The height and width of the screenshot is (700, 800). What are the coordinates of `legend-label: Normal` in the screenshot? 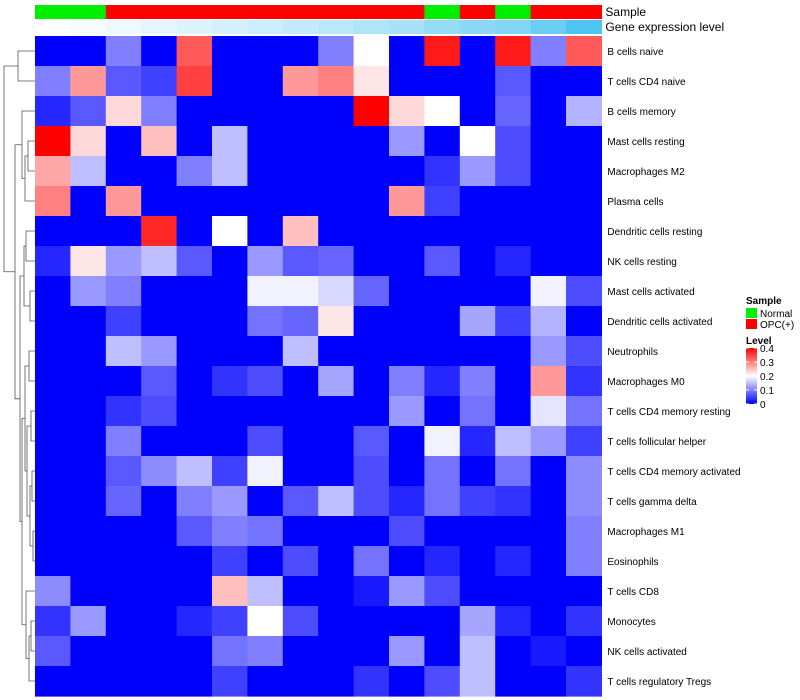 It's located at (776, 314).